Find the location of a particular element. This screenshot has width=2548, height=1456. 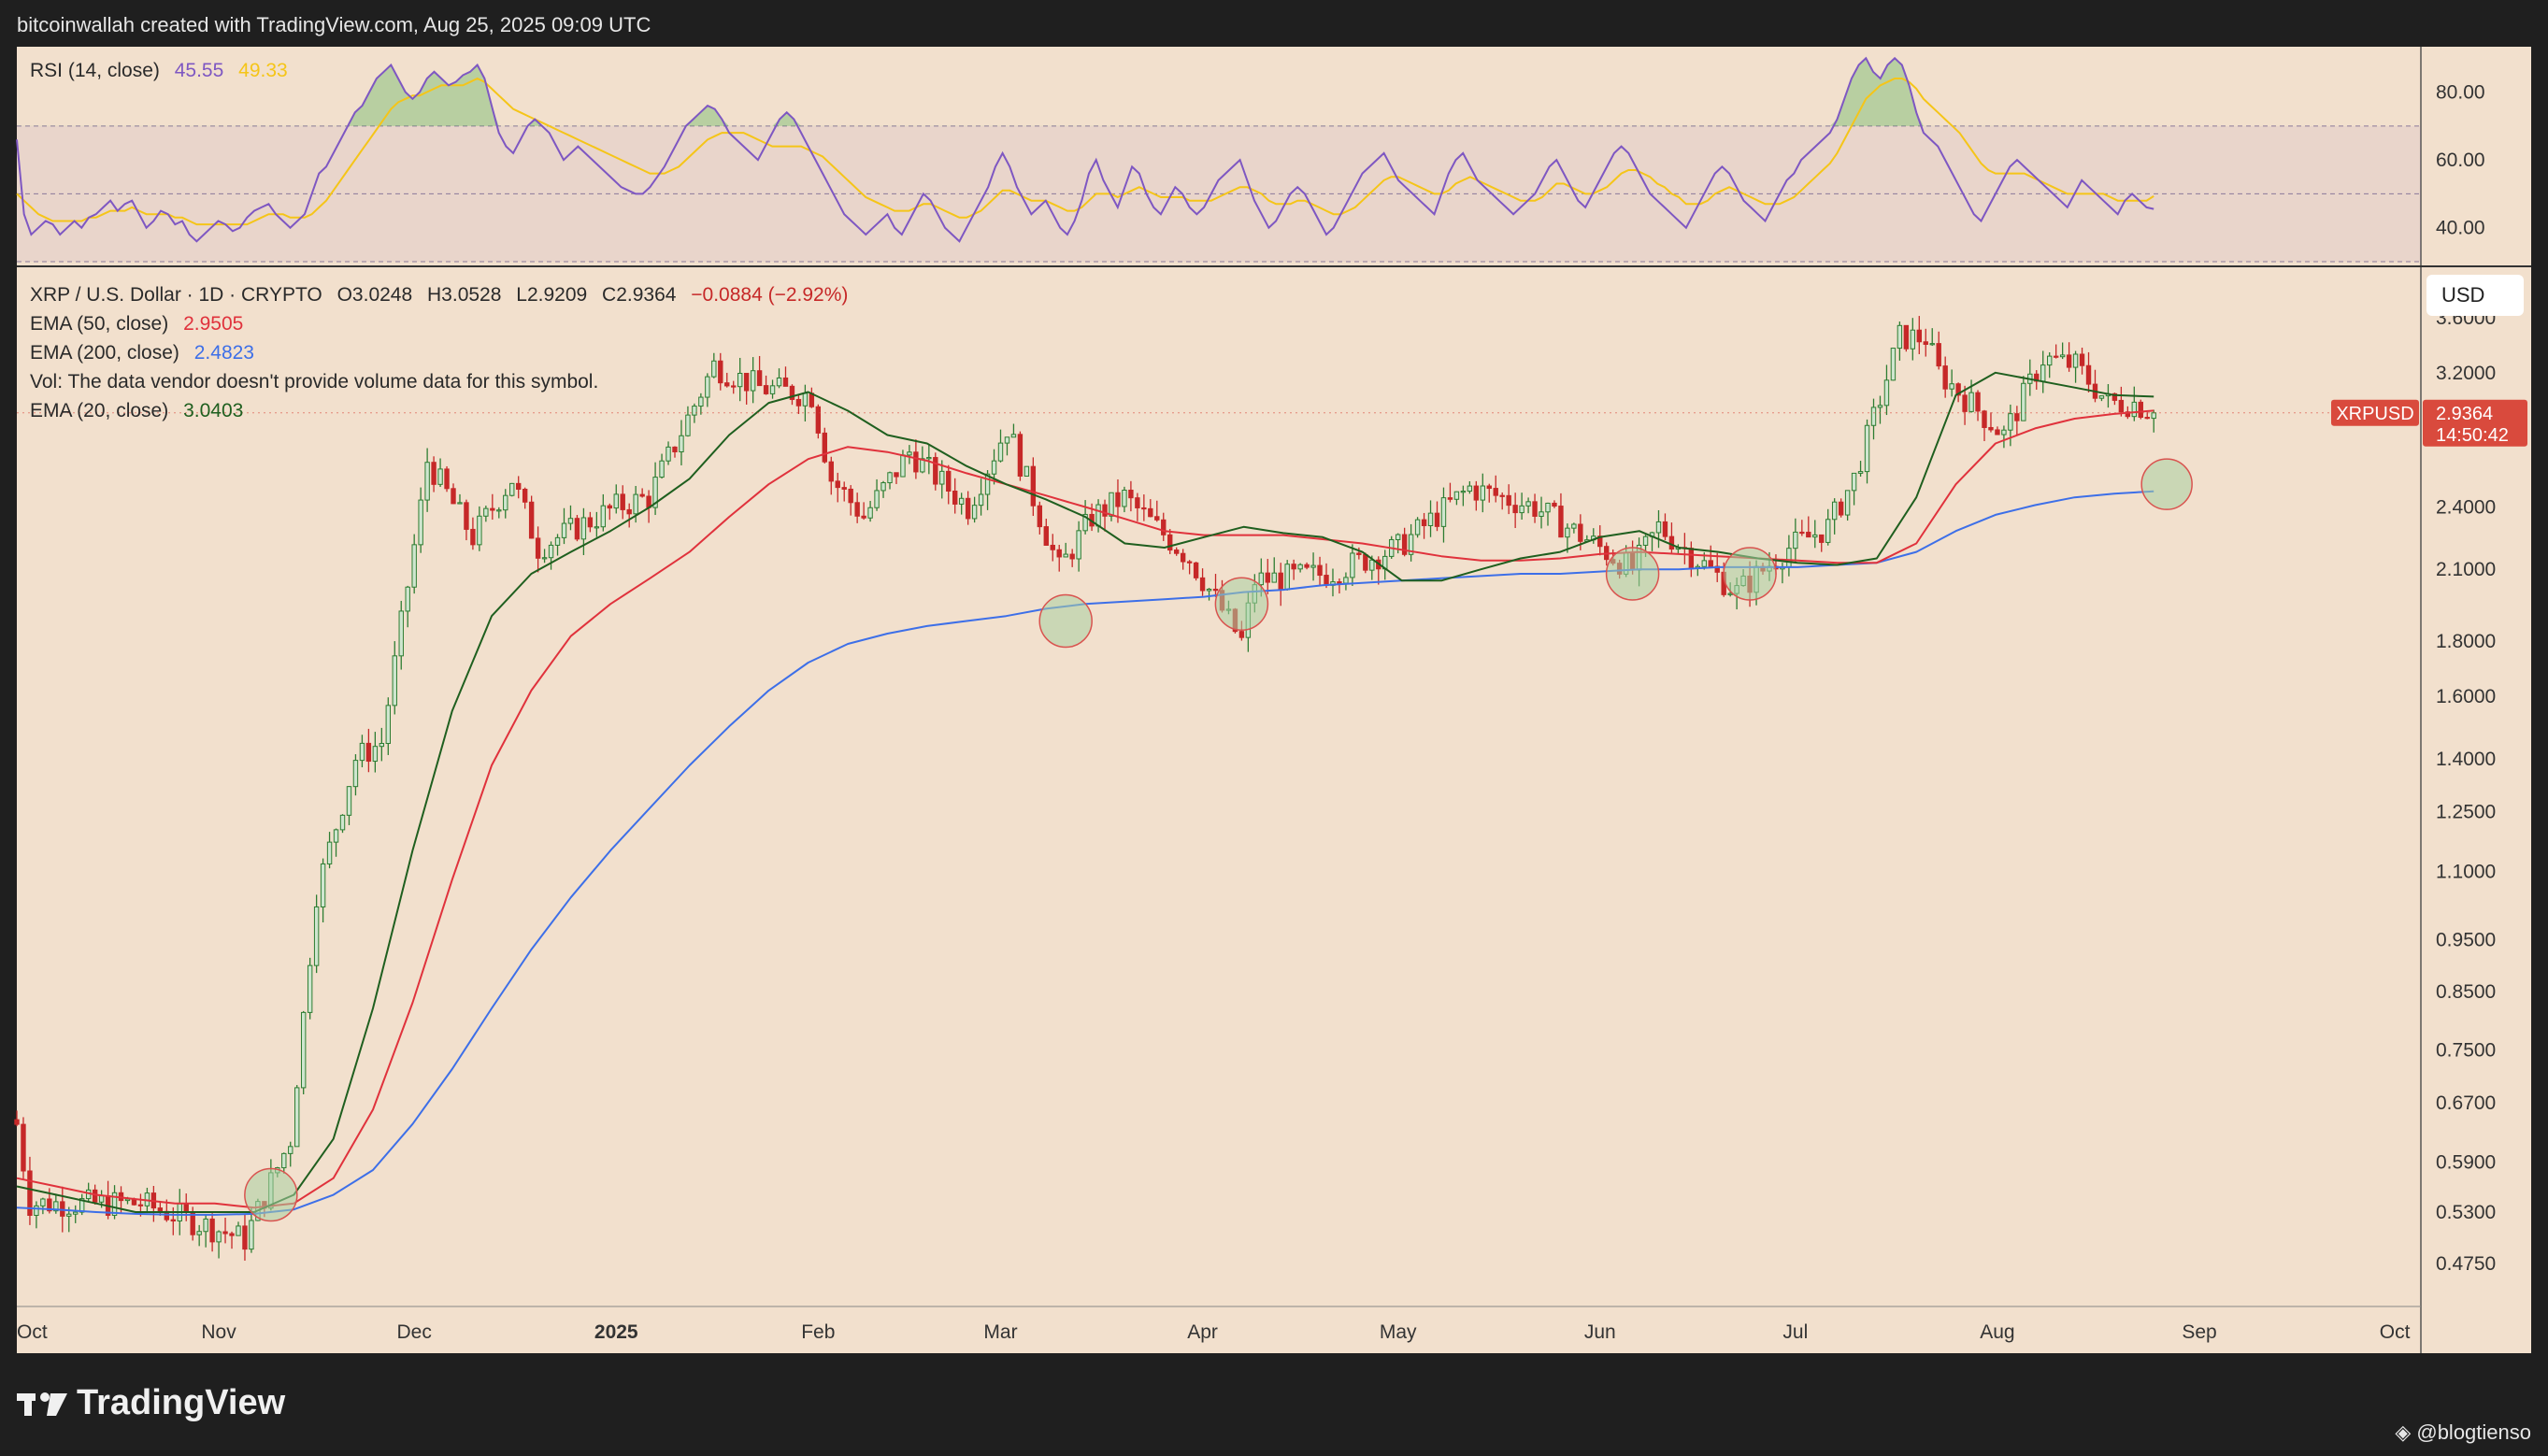

price-tick-10: 0.8500 is located at coordinates (2466, 992).